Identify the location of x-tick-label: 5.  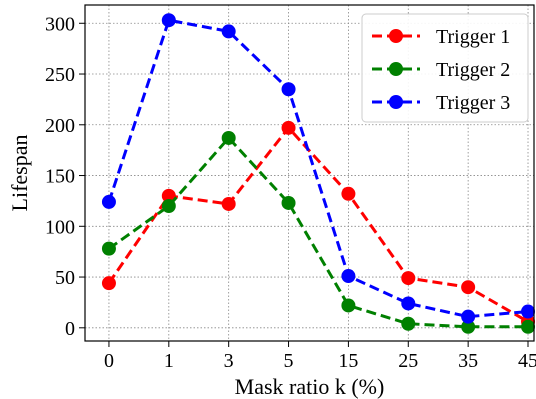
(289, 361).